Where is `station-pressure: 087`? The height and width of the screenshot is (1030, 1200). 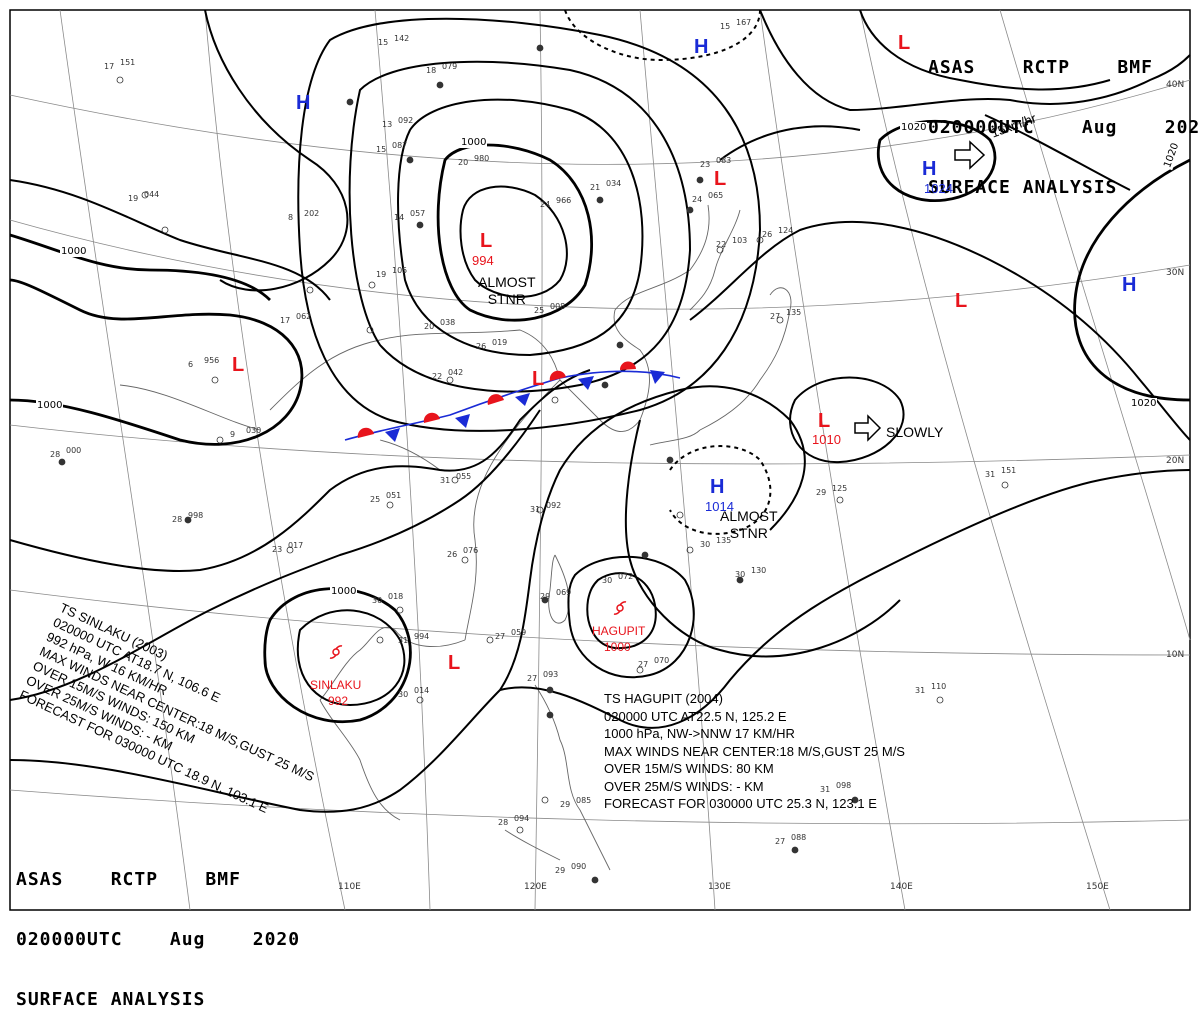 station-pressure: 087 is located at coordinates (400, 145).